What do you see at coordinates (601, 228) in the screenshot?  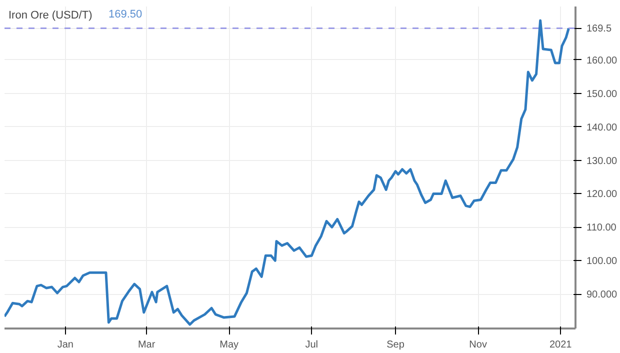 I see `y-tick-label: 110.00` at bounding box center [601, 228].